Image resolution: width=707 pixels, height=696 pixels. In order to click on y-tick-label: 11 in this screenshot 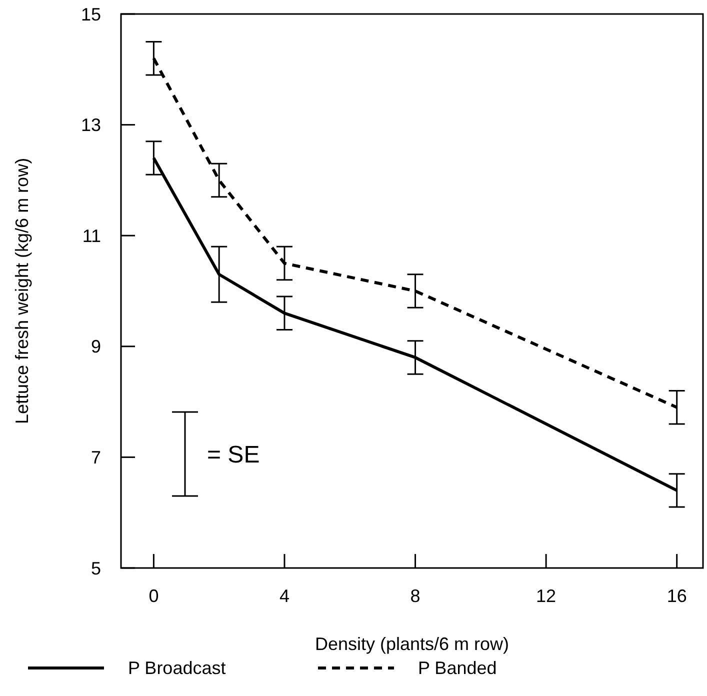, I will do `click(91, 236)`.